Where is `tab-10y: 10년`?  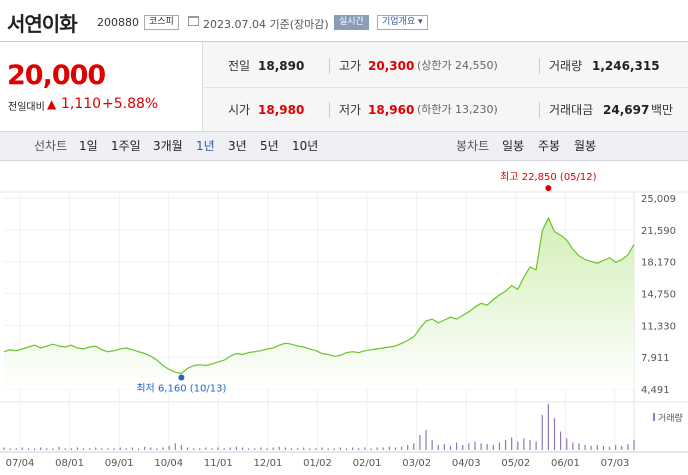 tab-10y: 10년 is located at coordinates (305, 146).